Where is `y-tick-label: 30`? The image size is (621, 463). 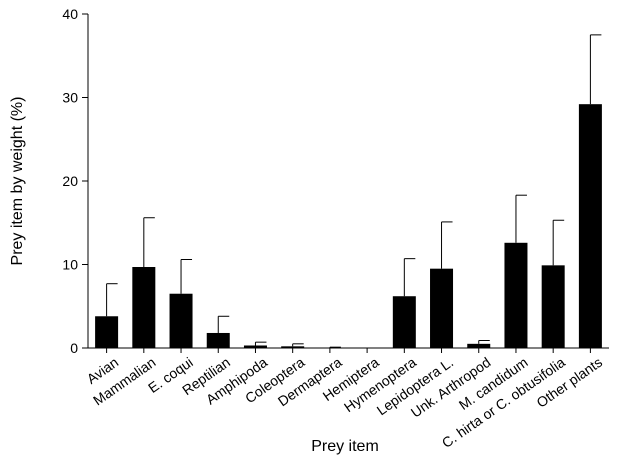
y-tick-label: 30 is located at coordinates (70, 98).